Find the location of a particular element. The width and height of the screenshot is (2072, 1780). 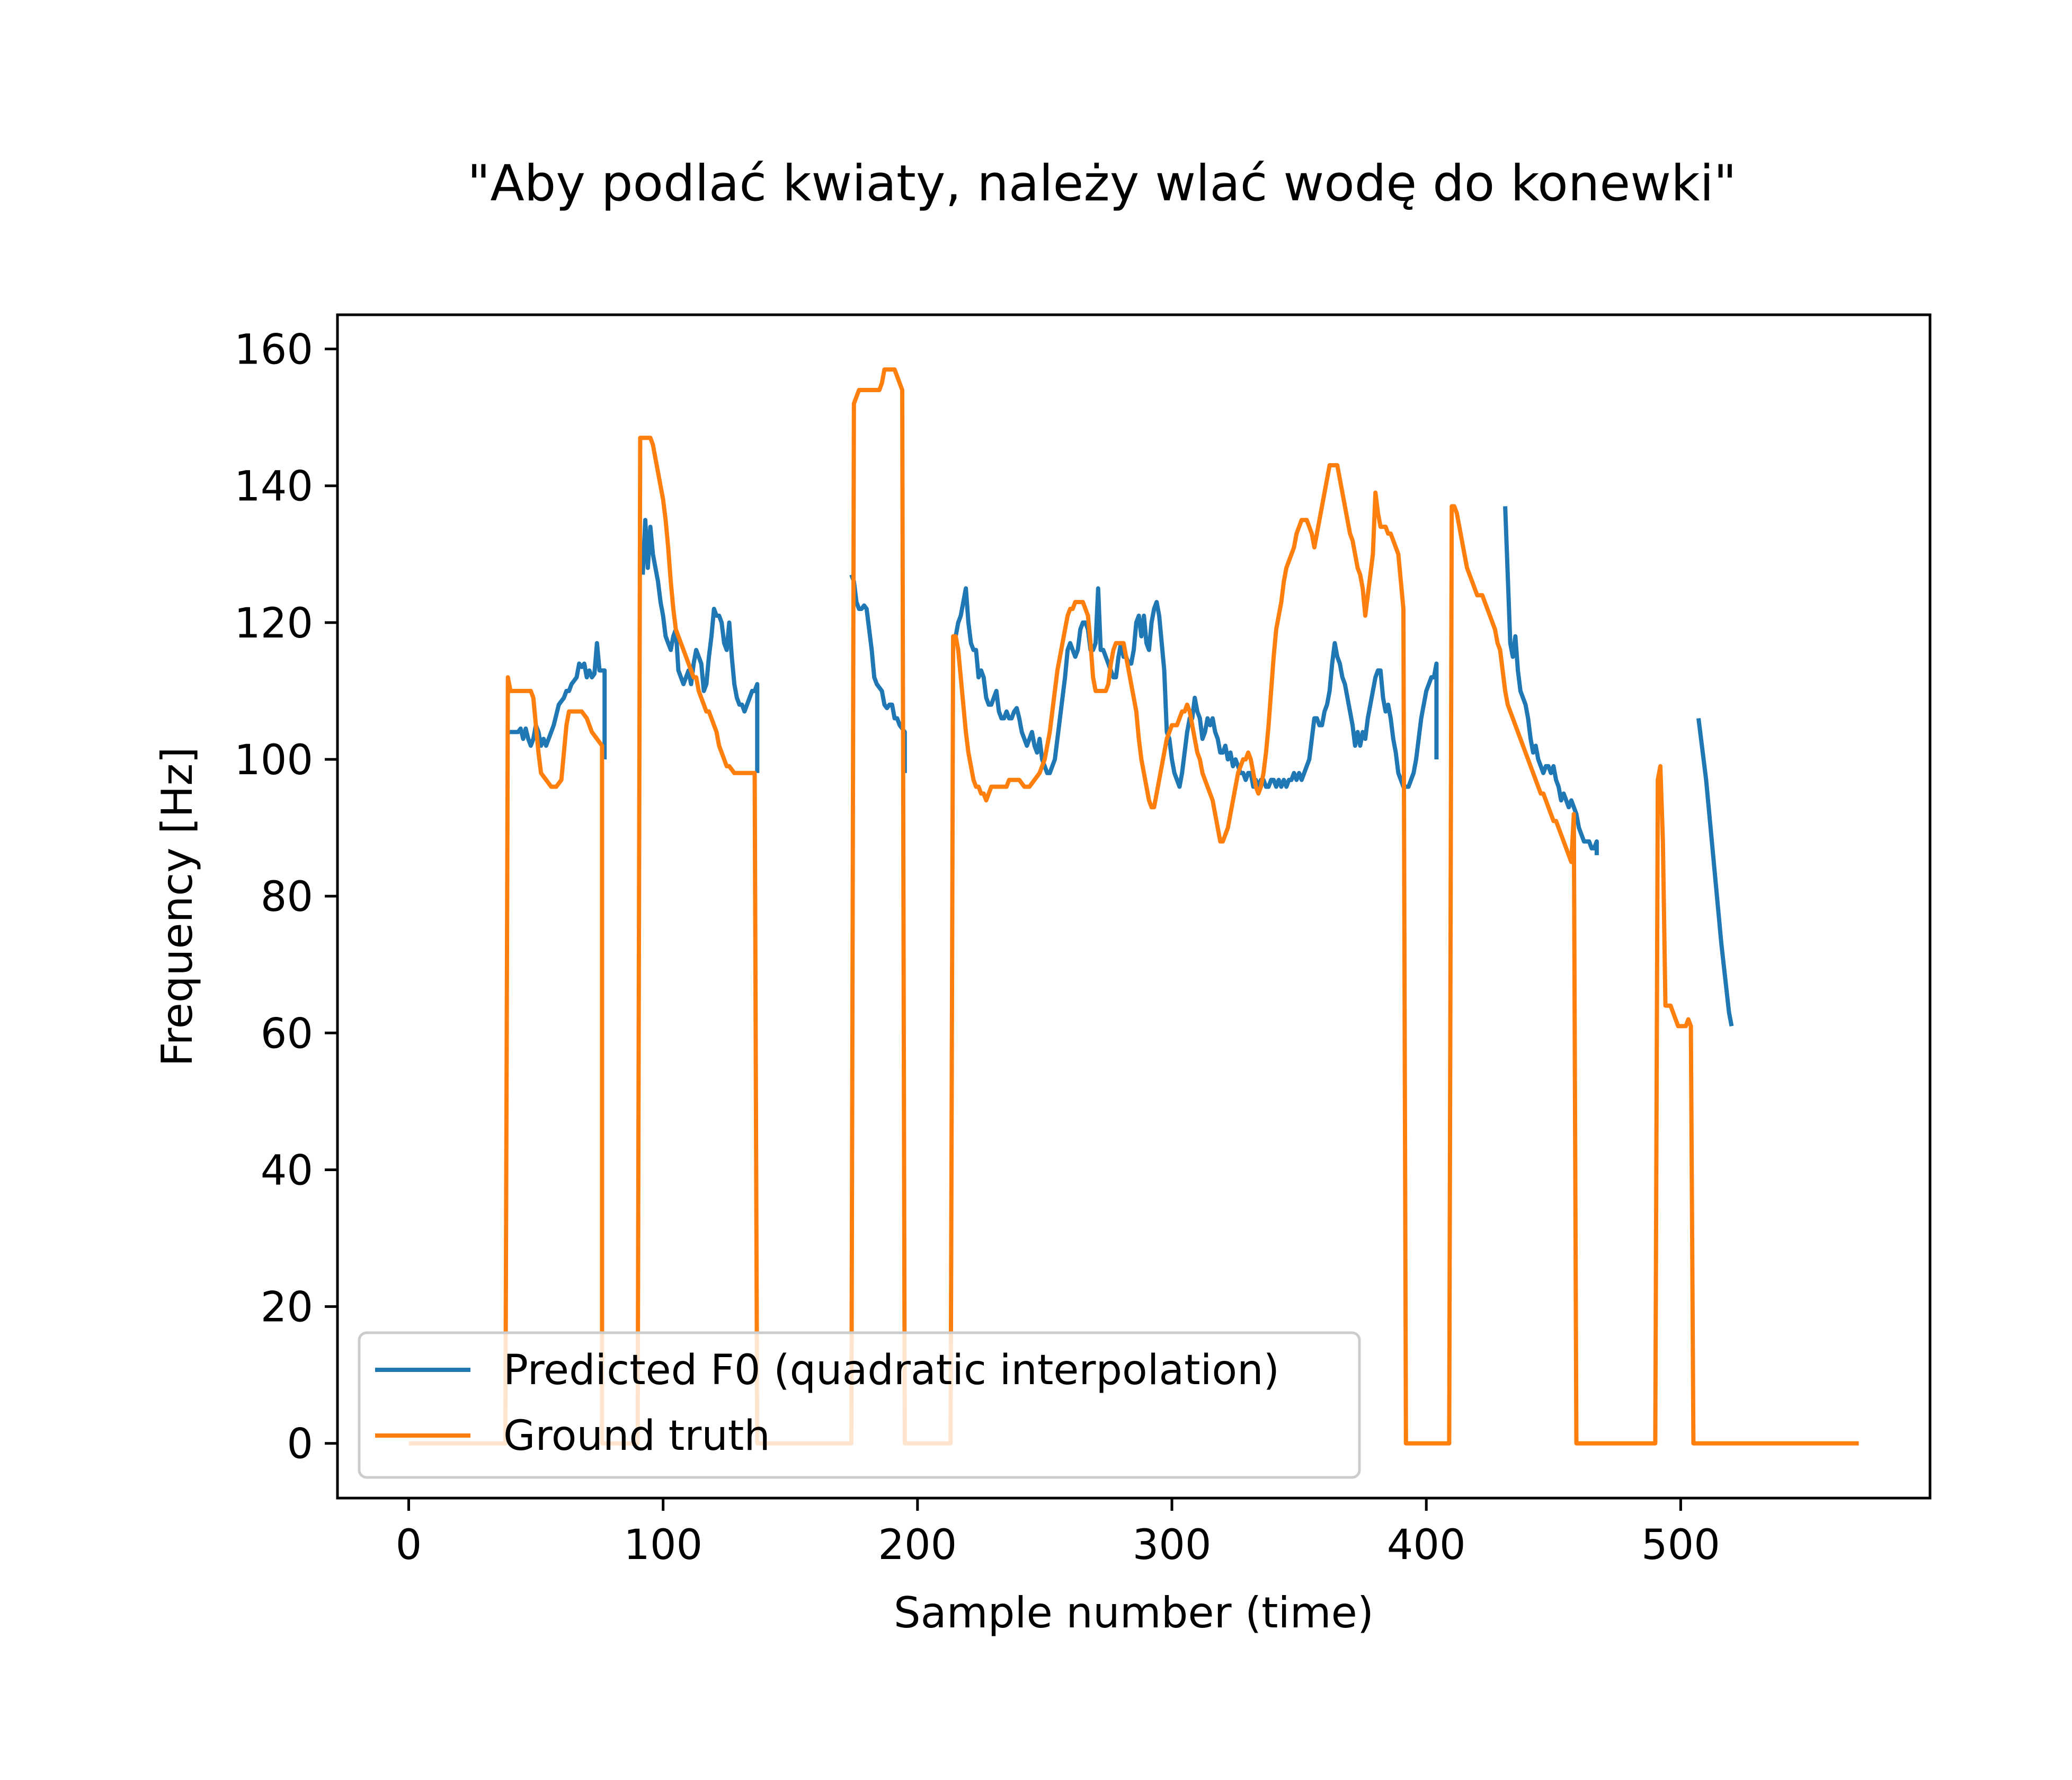

y-tick-label: 100 is located at coordinates (273, 760).